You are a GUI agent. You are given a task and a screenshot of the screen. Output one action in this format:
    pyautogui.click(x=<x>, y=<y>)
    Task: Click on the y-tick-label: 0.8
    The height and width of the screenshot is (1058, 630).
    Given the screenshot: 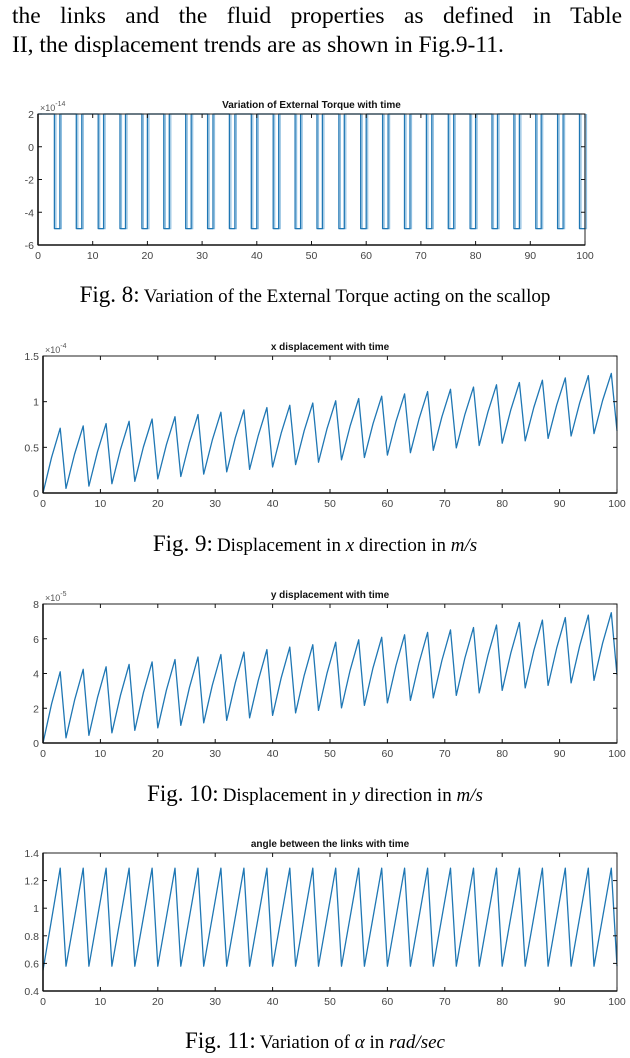 What is the action you would take?
    pyautogui.click(x=31, y=937)
    